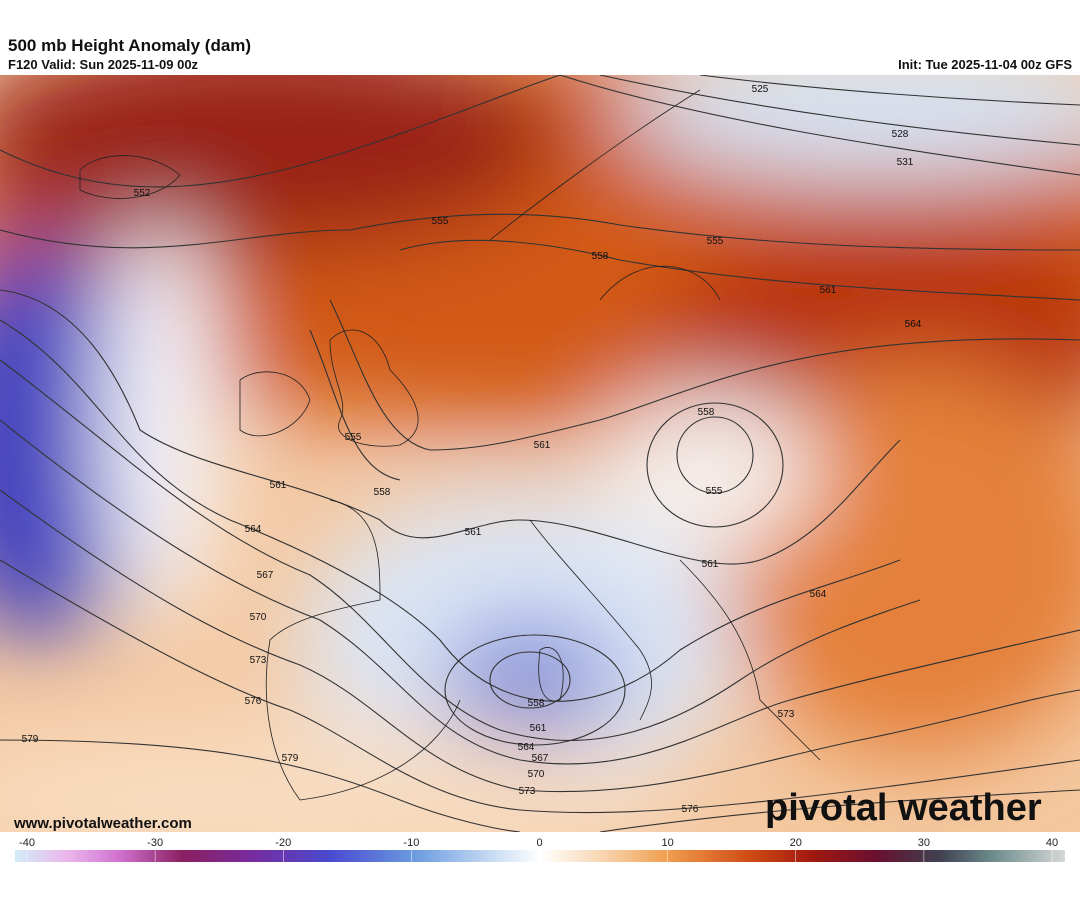  What do you see at coordinates (1052, 843) in the screenshot?
I see `colorbar-tick-label: 40` at bounding box center [1052, 843].